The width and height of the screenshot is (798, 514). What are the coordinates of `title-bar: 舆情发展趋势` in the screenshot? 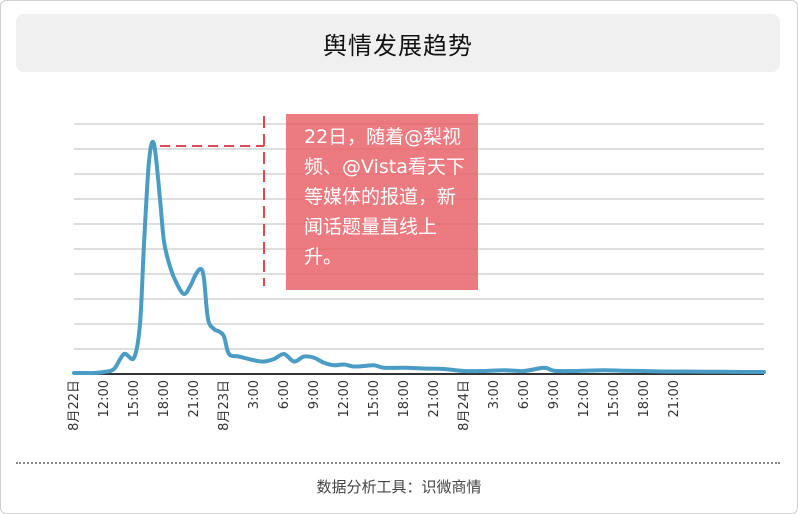 It's located at (398, 43).